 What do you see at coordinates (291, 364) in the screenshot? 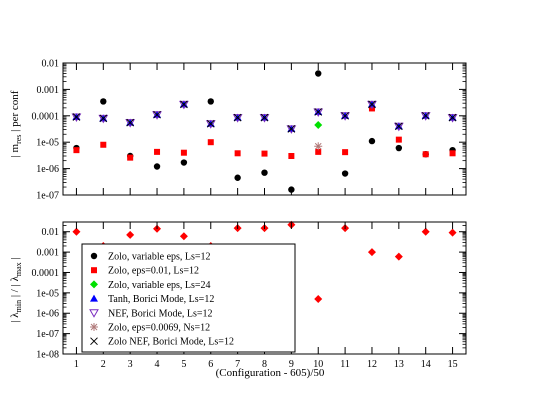
I see `x-tick-label: 9` at bounding box center [291, 364].